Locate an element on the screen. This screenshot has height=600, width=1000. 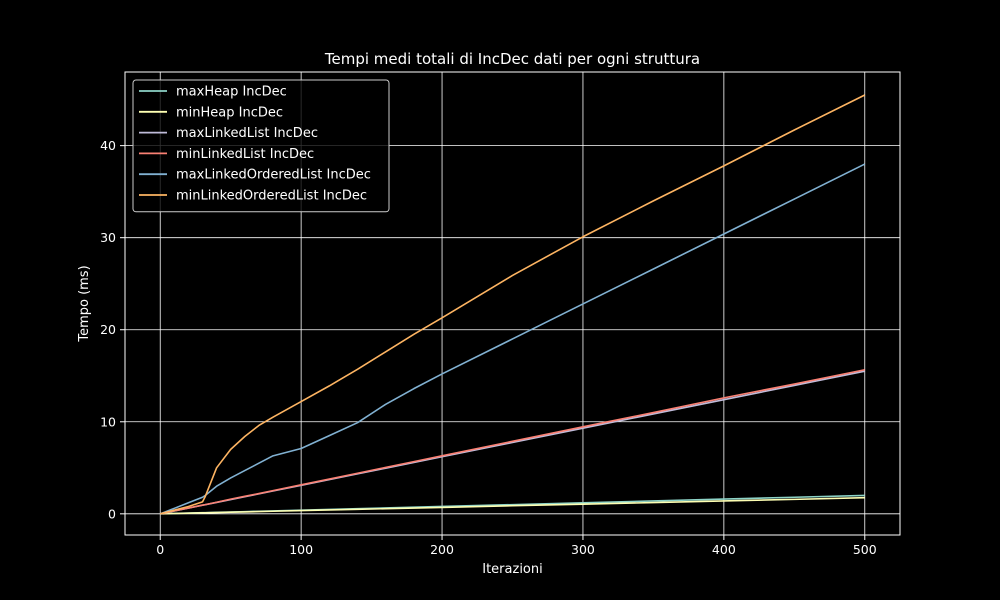
y-tick-label: 30 is located at coordinates (108, 237).